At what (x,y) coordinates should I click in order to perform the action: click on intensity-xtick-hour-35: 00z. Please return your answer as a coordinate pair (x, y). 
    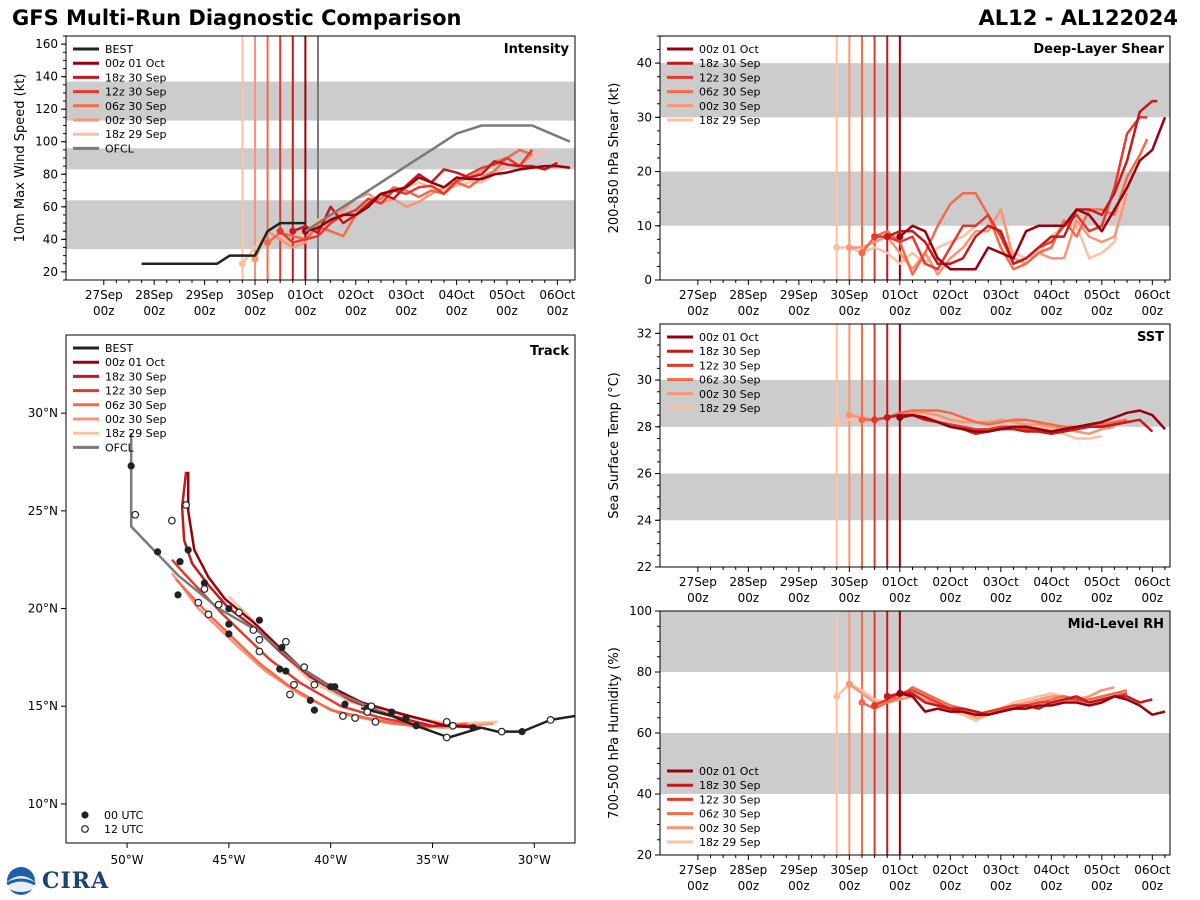
    Looking at the image, I should click on (507, 311).